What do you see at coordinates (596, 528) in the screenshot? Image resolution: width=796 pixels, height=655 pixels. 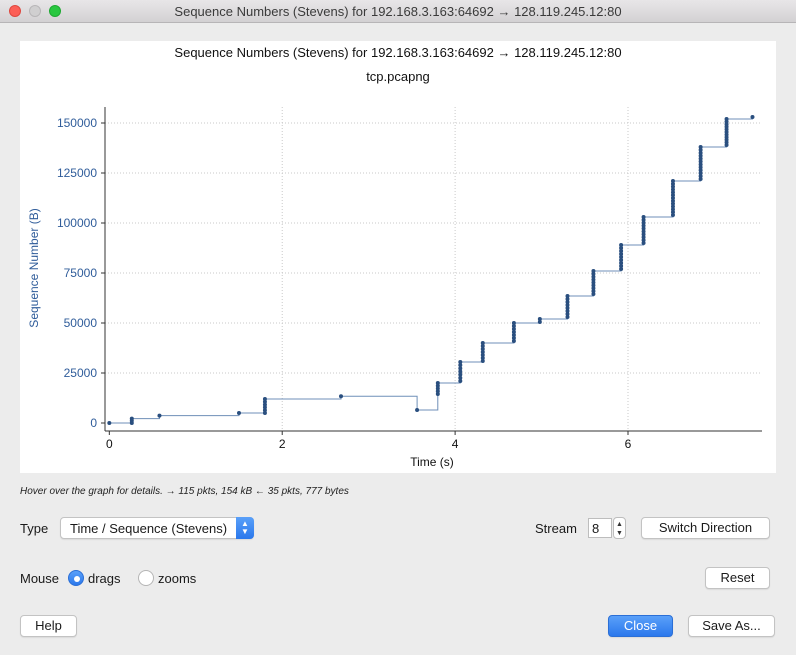 I see `stream-number-value: 8` at bounding box center [596, 528].